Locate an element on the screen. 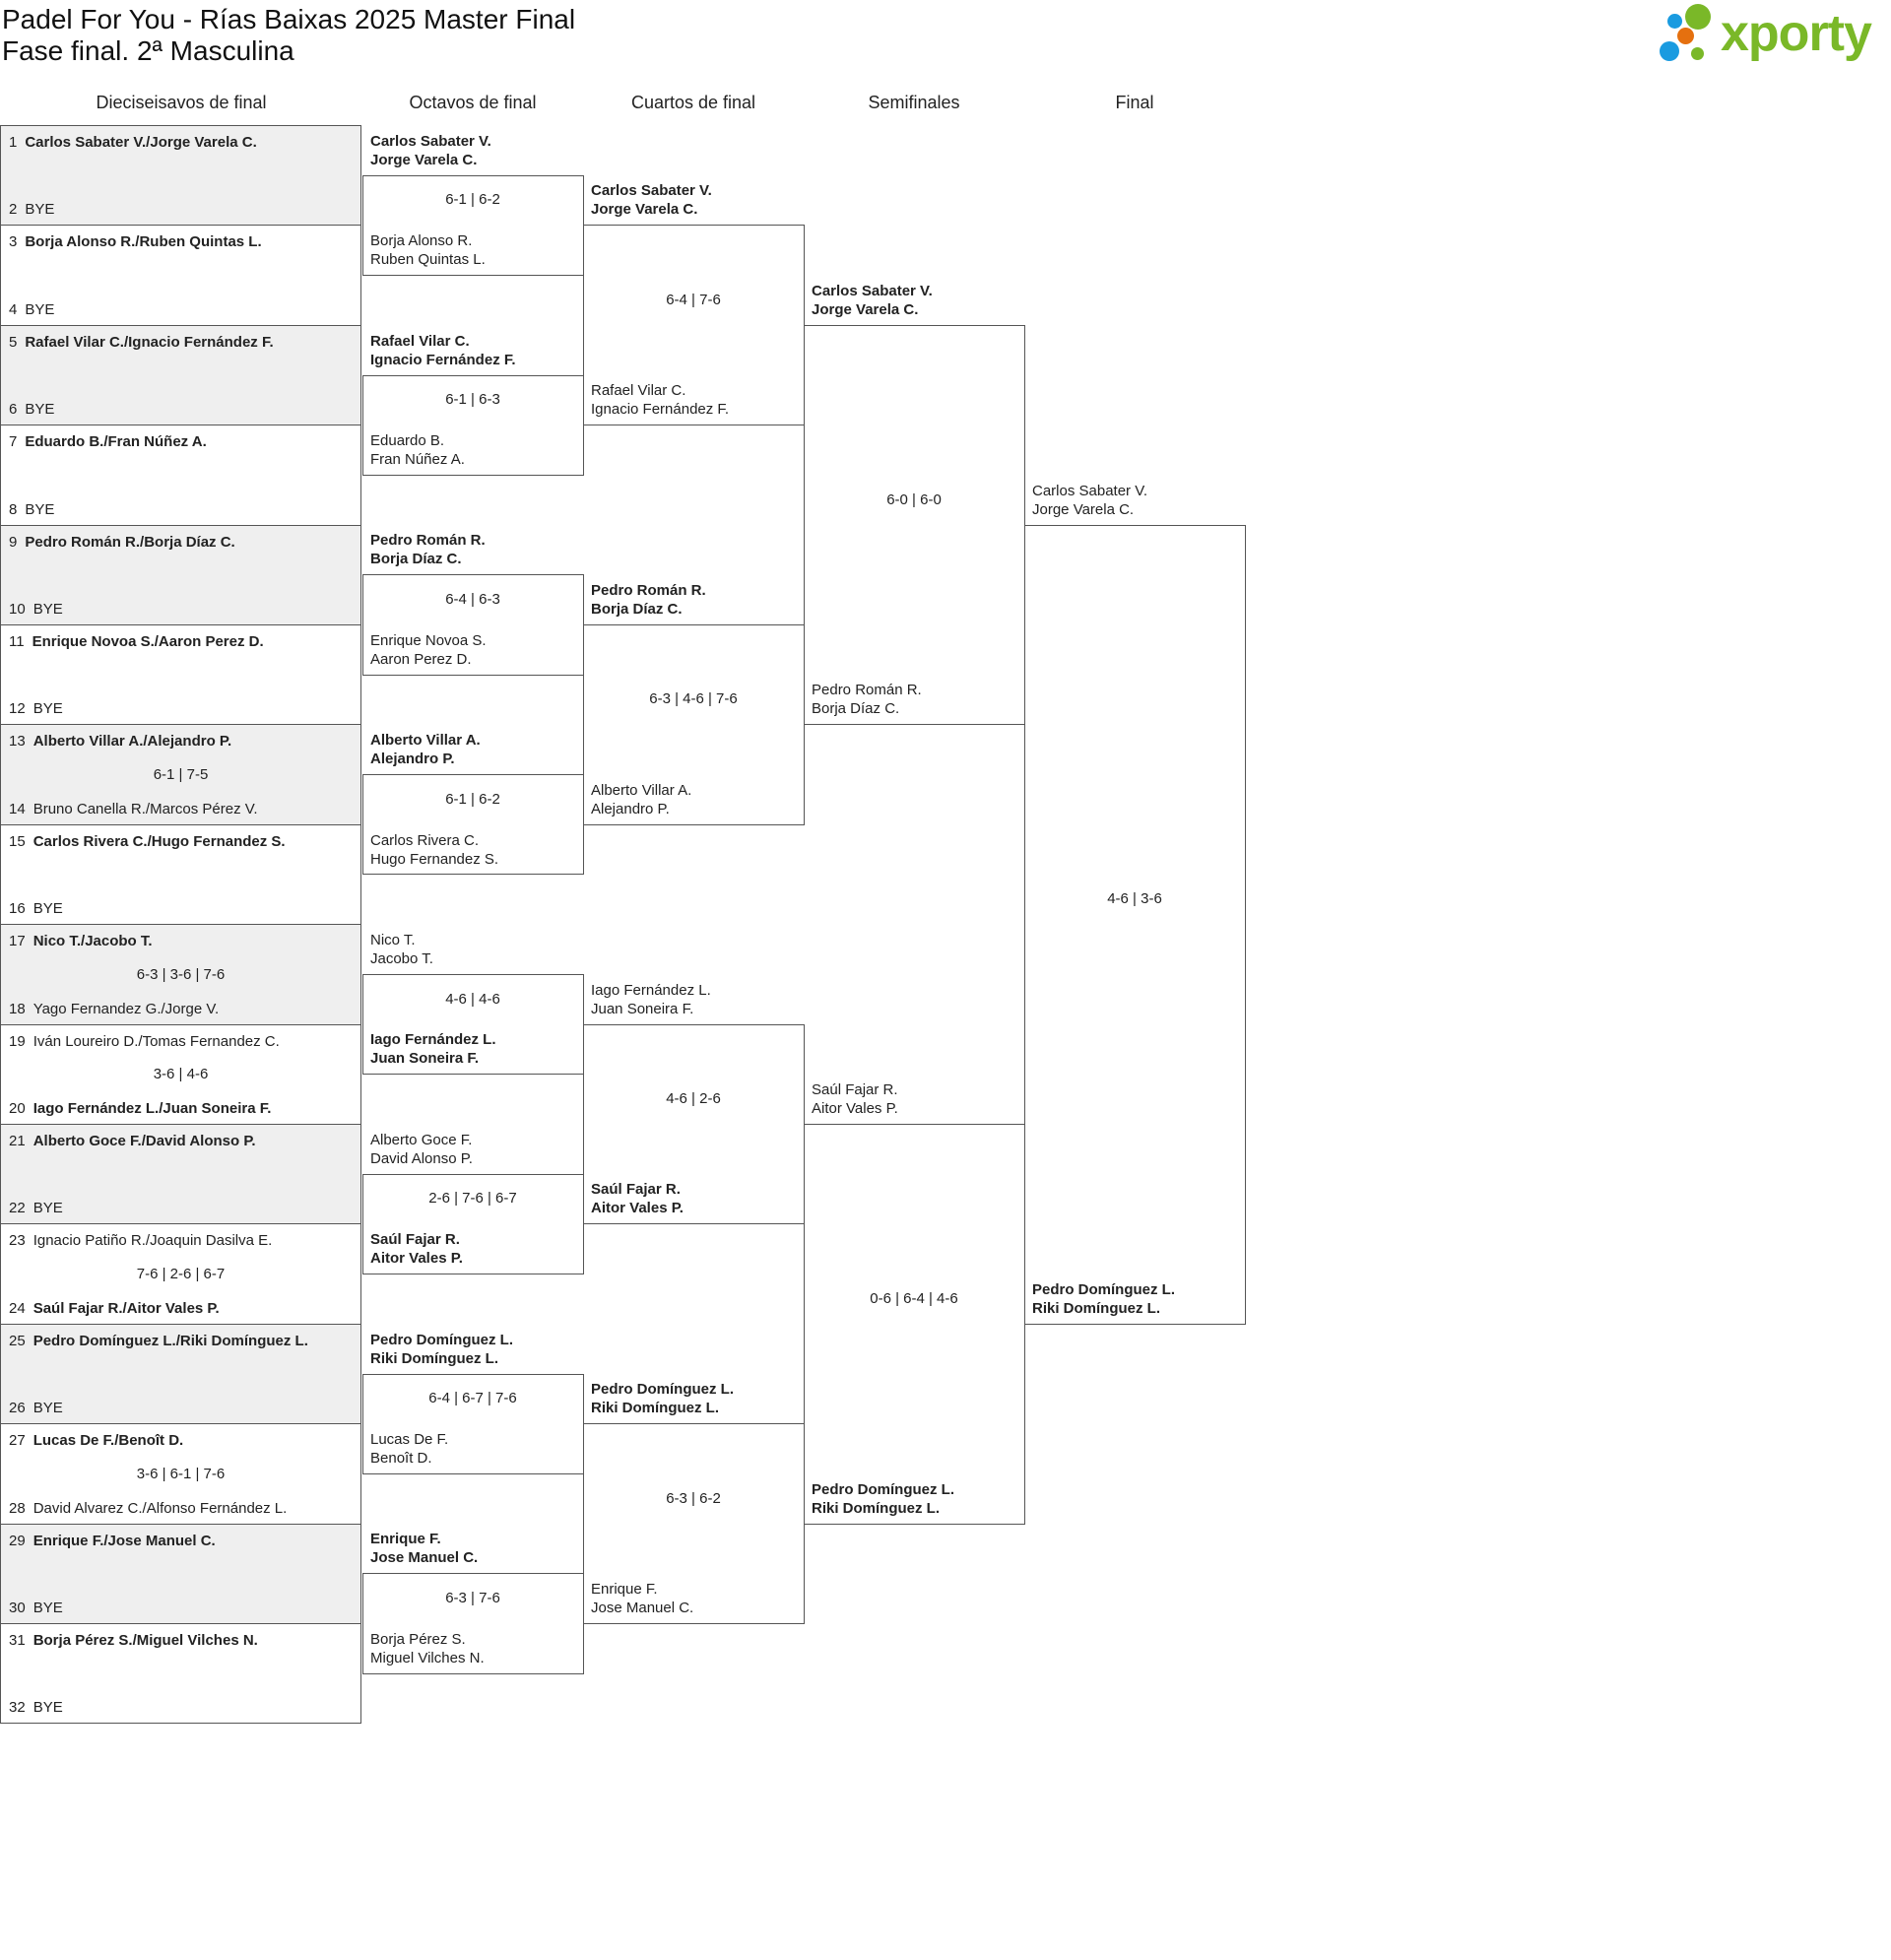  team-entry: 23 Ignacio Patiño R./Joaquin Dasilva E. is located at coordinates (140, 1241).